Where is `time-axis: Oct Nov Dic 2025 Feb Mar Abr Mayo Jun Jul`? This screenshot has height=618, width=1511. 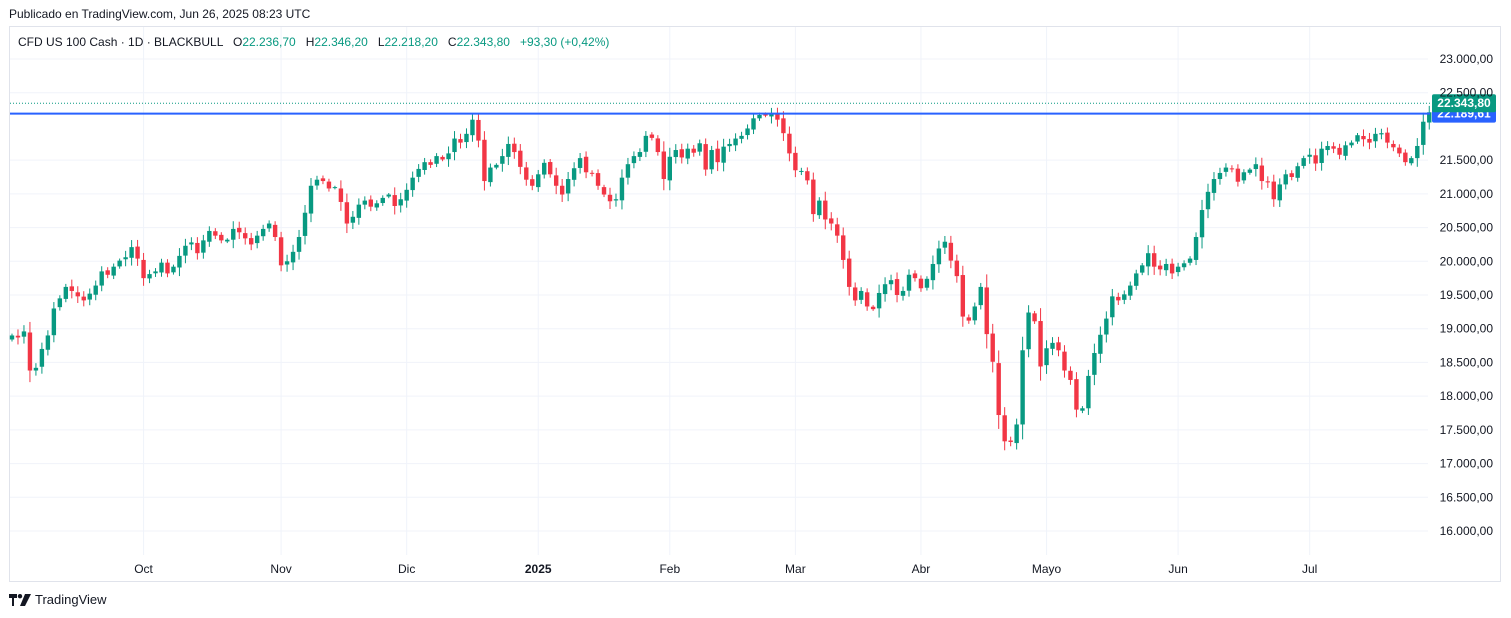
time-axis: Oct Nov Dic 2025 Feb Mar Abr Mayo Jun Jul is located at coordinates (725, 569).